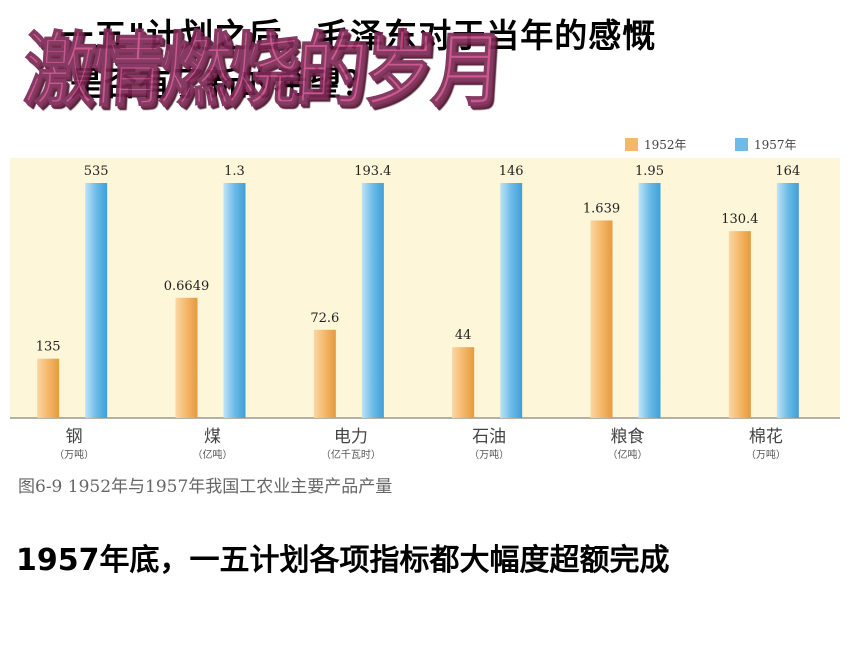 The width and height of the screenshot is (860, 645). I want to click on data-label-1957-4: 146, so click(511, 171).